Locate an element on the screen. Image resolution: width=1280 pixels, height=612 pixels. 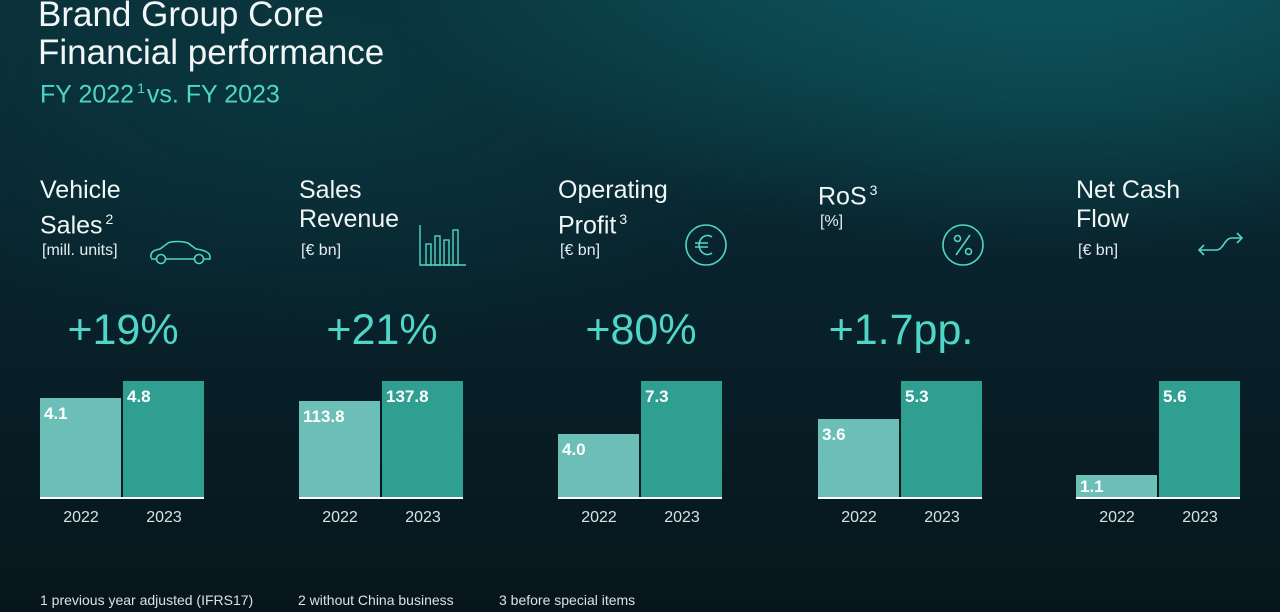
bar-value-label: 137.8 is located at coordinates (407, 396).